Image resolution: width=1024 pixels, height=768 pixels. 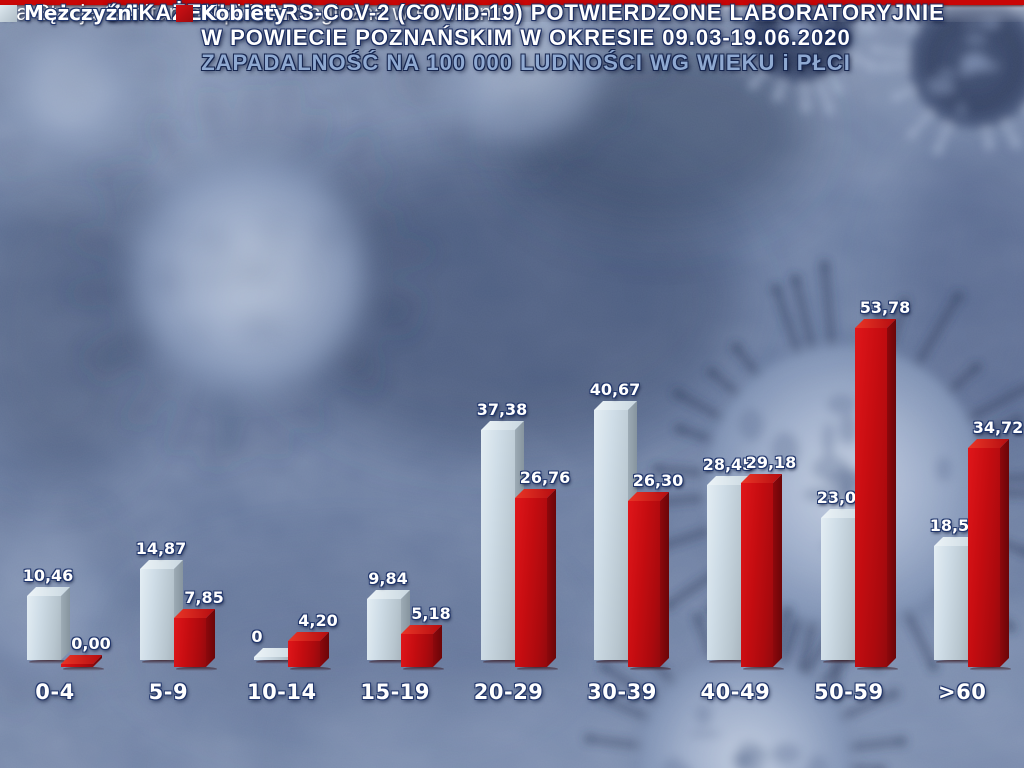 What do you see at coordinates (81, 13) in the screenshot?
I see `legend-label-men: Mężczyźni` at bounding box center [81, 13].